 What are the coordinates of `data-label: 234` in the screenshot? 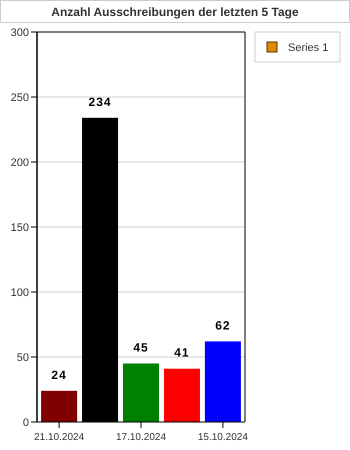 It's located at (100, 101).